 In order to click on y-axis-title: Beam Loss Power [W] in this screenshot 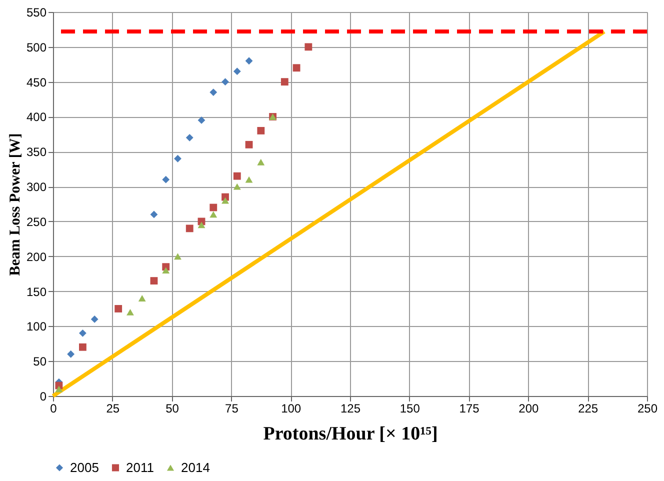, I will do `click(15, 204)`.